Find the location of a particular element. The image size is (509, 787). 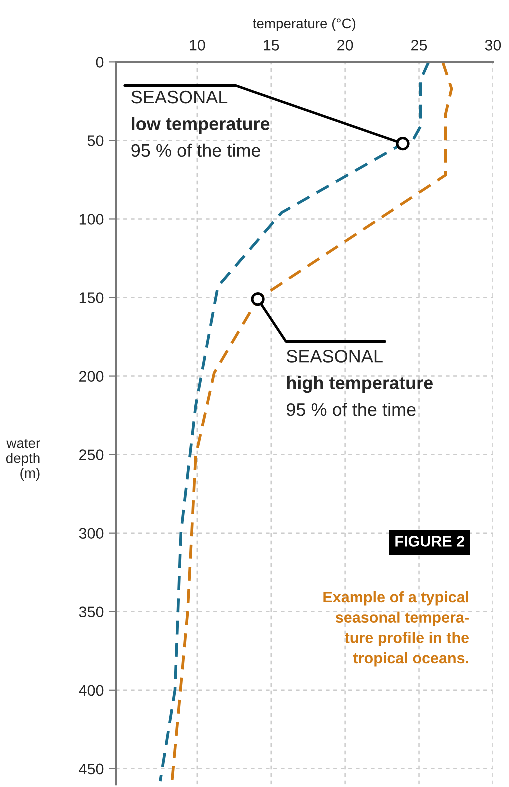

y-axis-title: water depth (m) is located at coordinates (23, 460).